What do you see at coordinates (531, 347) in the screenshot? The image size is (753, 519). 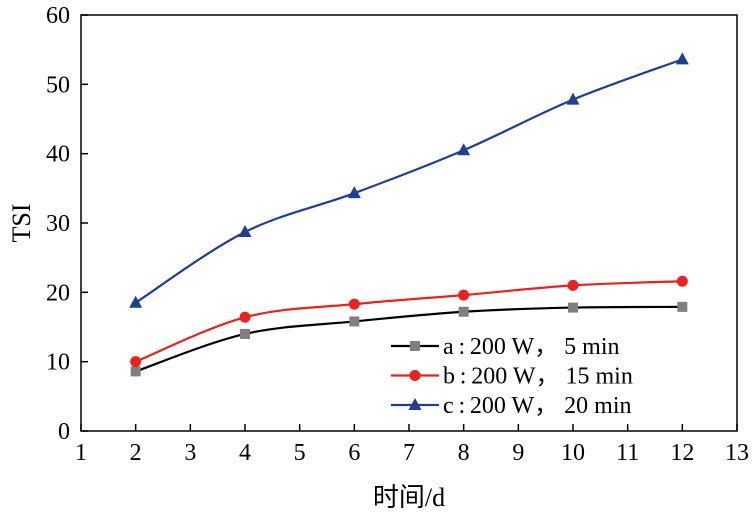 I see `legend-label: a : 200 W， 5 min` at bounding box center [531, 347].